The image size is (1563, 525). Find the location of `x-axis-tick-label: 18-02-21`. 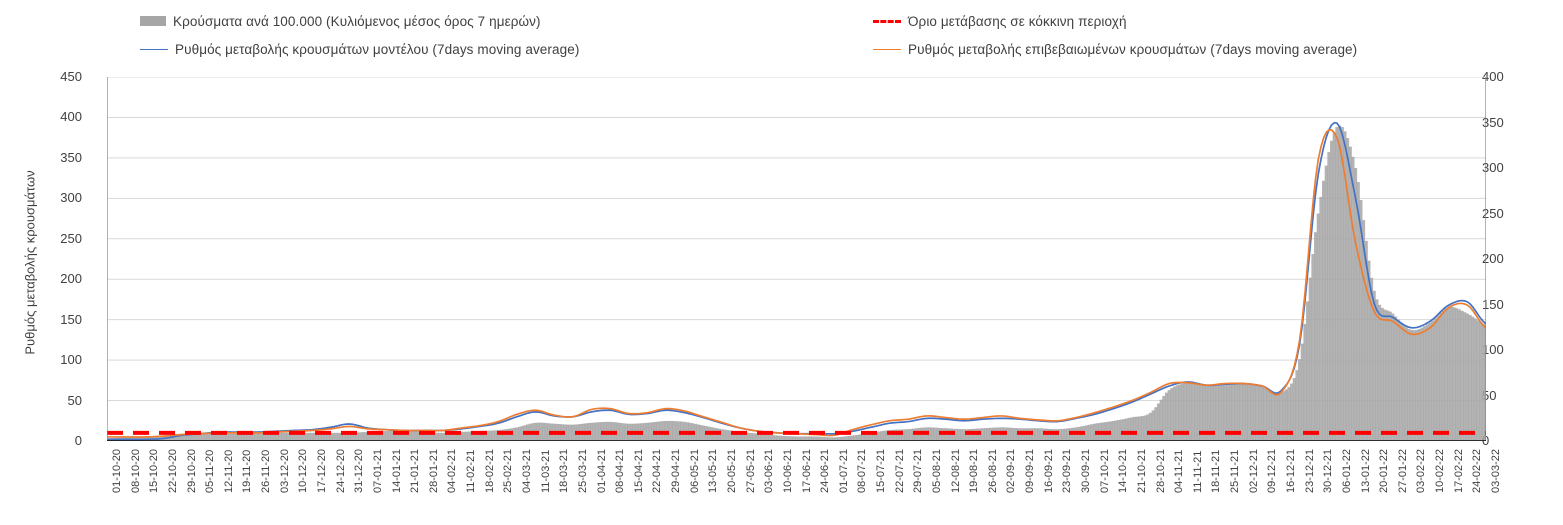

x-axis-tick-label: 18-02-21 is located at coordinates (489, 470).